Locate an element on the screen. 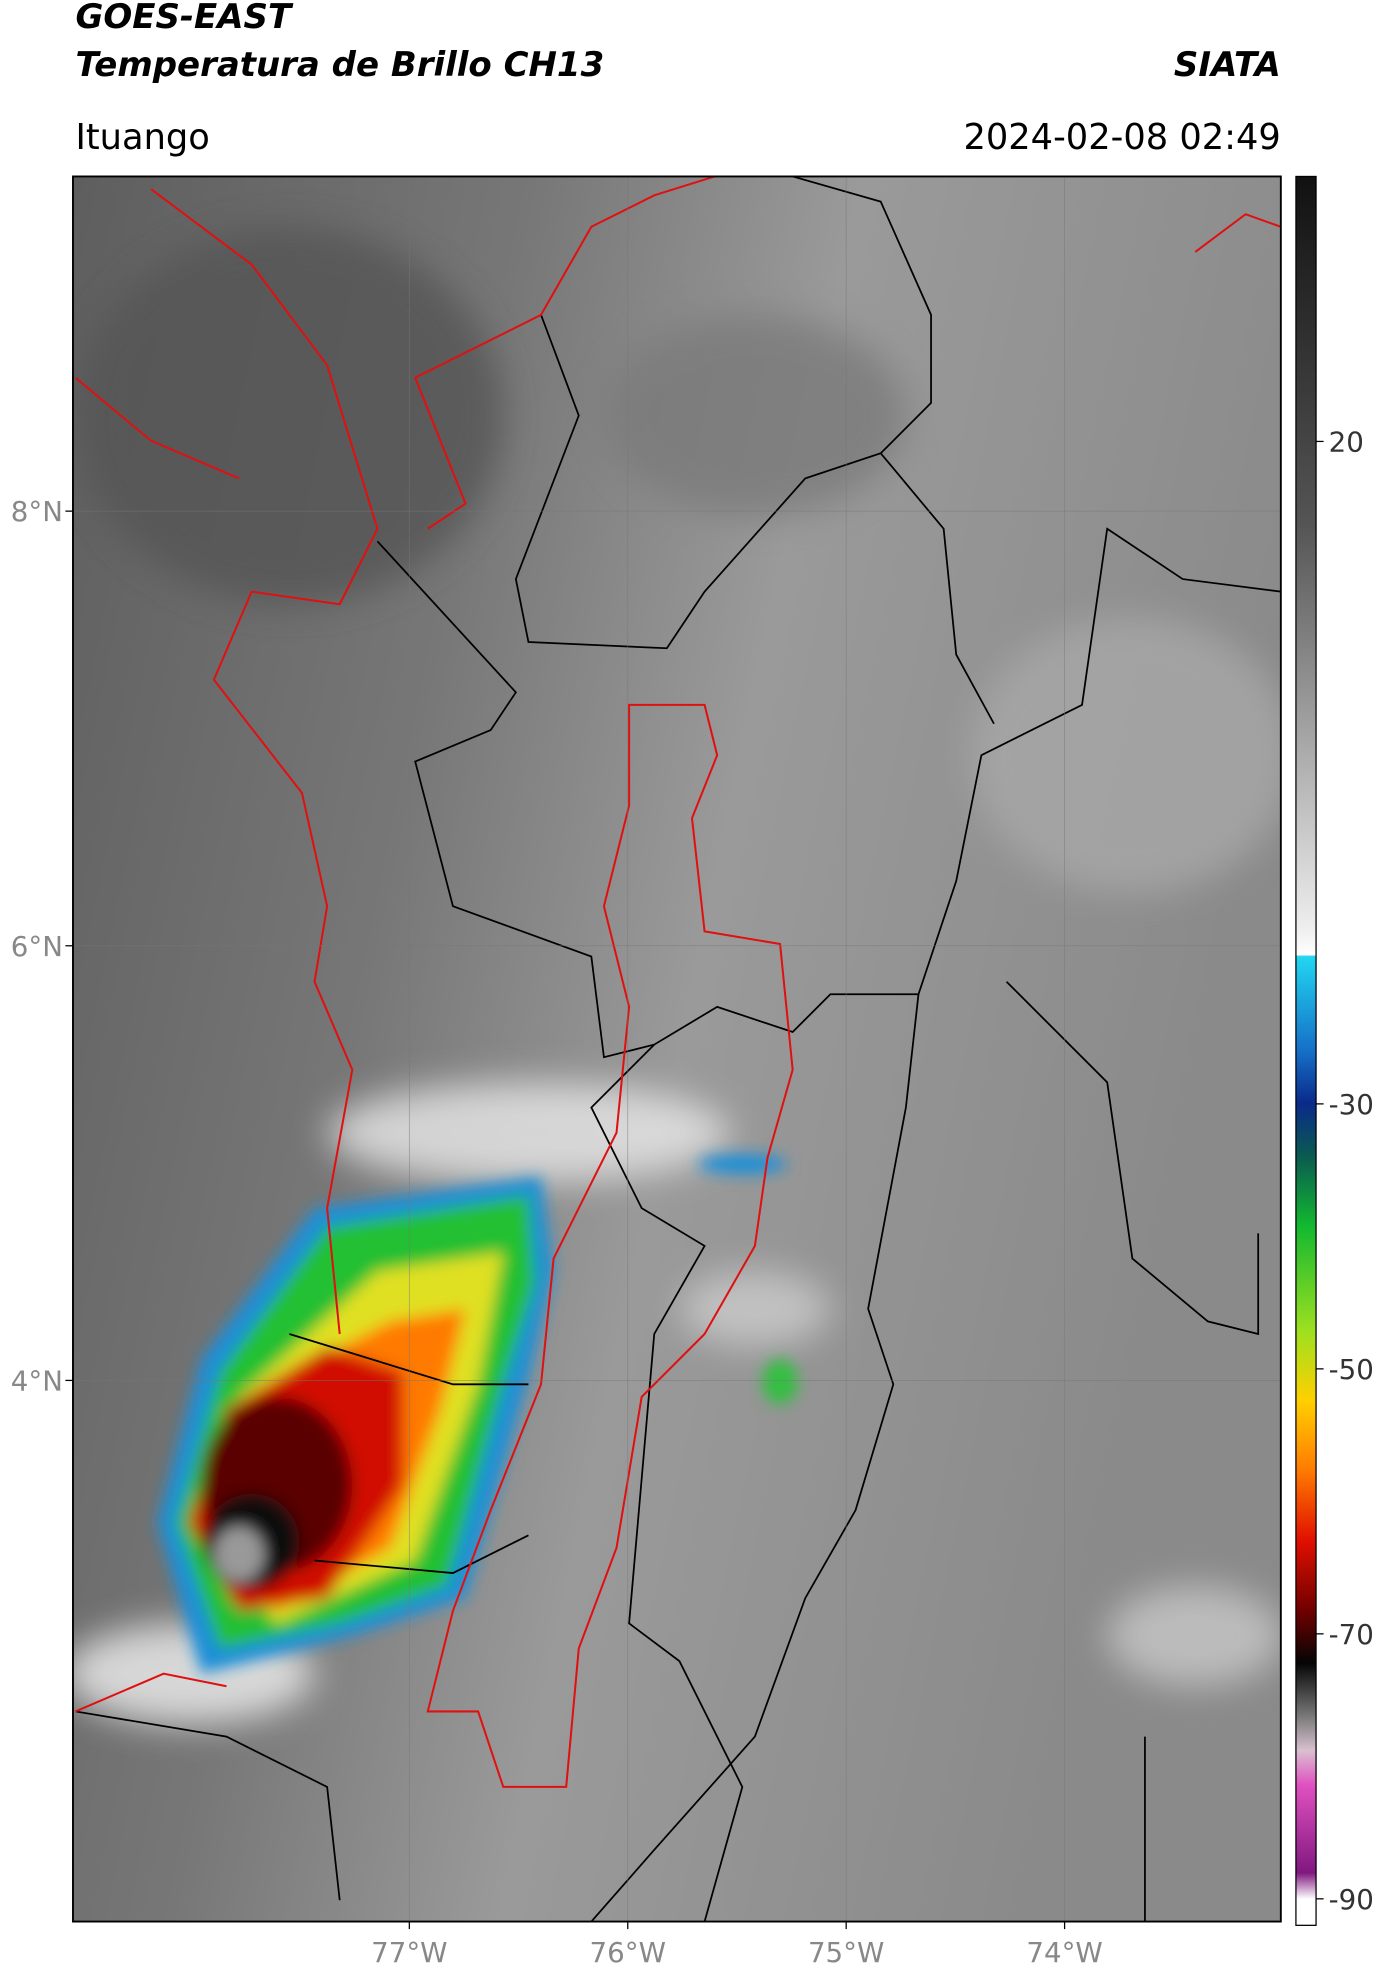  location: Ituango is located at coordinates (142, 137).